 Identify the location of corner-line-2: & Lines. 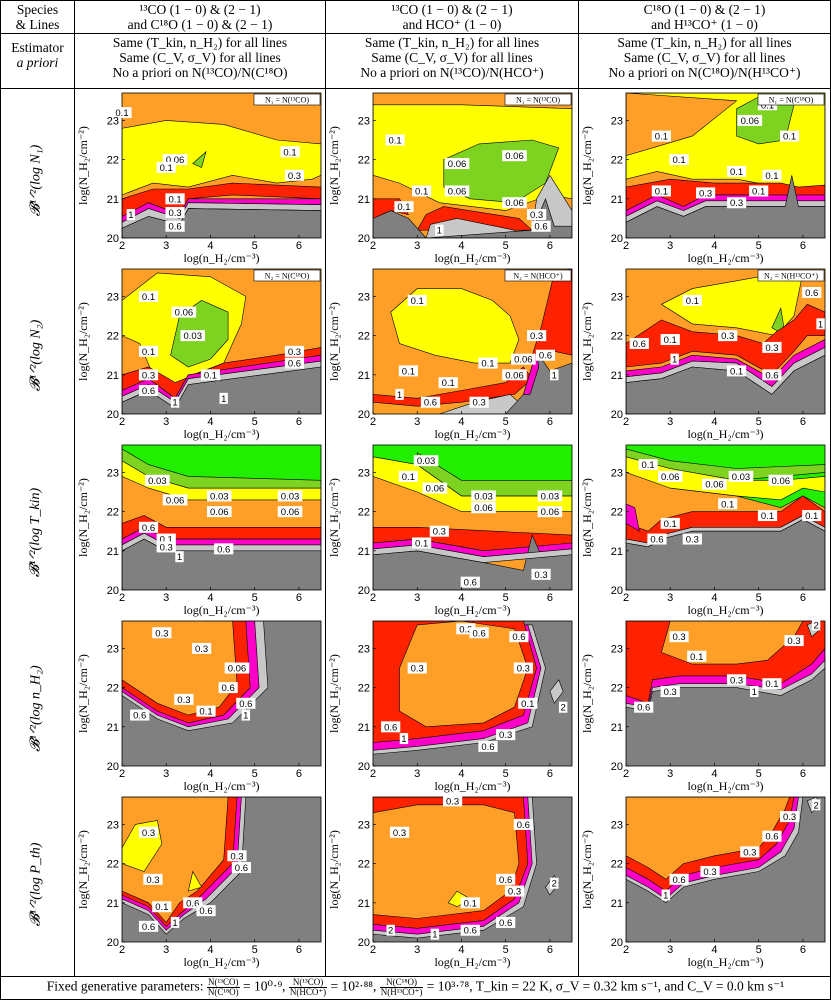
(37, 24).